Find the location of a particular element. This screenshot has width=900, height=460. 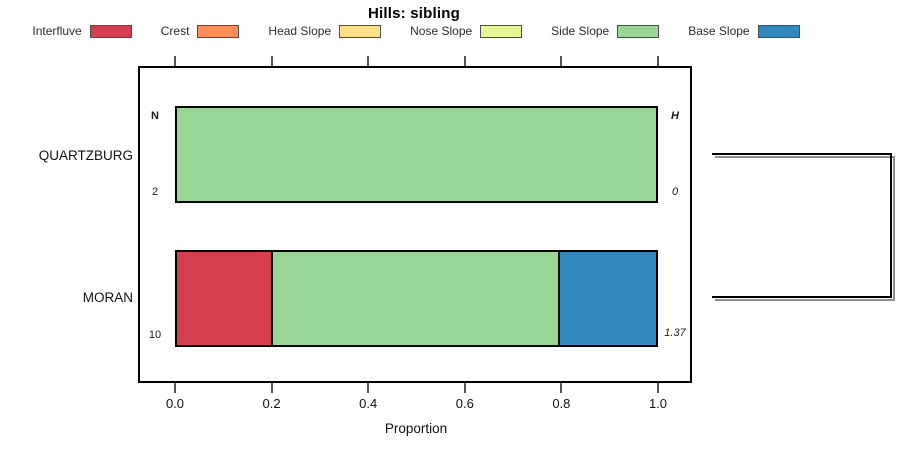

bar-segment-base-slope is located at coordinates (608, 298).